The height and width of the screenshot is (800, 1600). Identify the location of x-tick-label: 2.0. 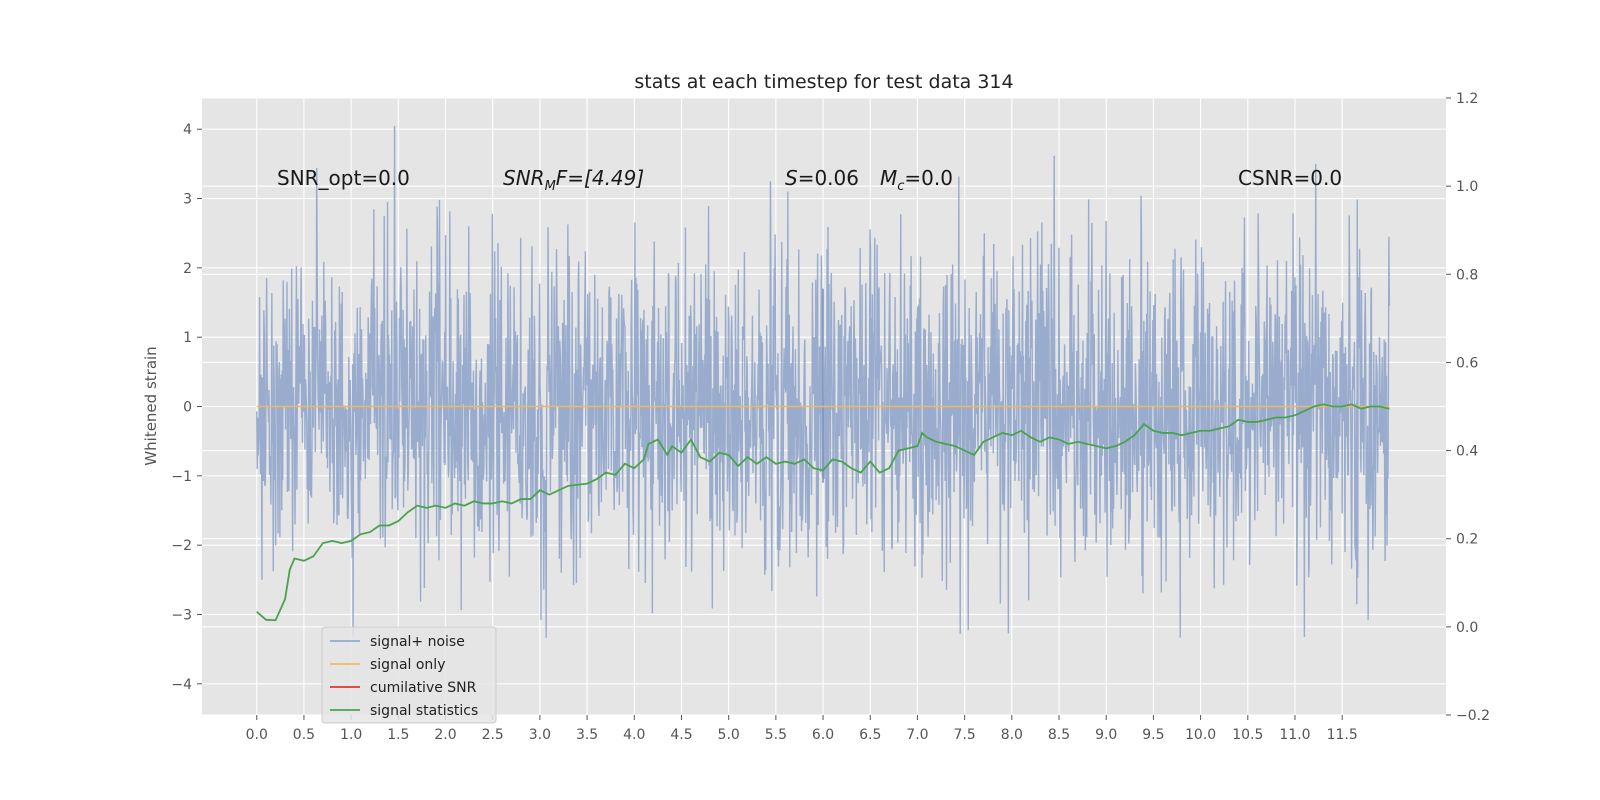
(445, 735).